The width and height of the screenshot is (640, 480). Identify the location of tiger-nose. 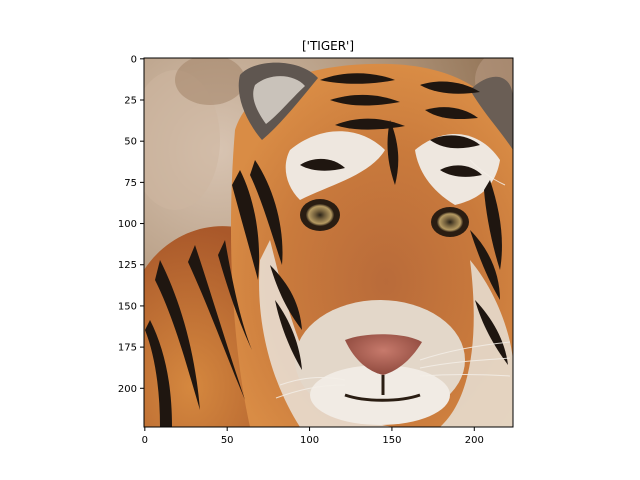
(383, 354).